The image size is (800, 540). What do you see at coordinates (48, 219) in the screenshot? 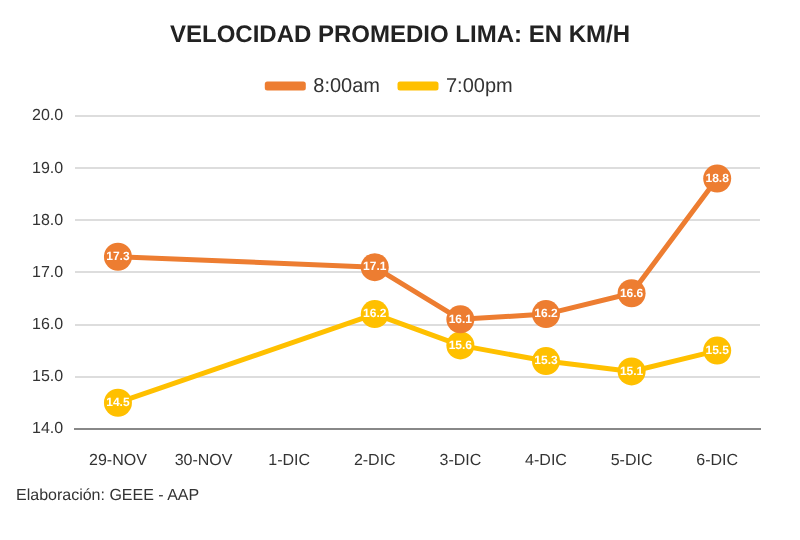
I see `y-tick-label: 18.0` at bounding box center [48, 219].